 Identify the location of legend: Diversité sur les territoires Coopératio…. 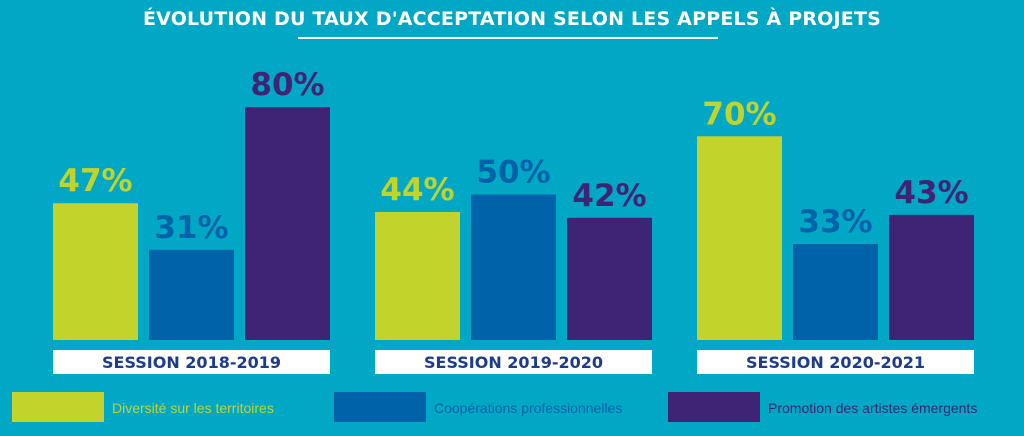
(512, 409).